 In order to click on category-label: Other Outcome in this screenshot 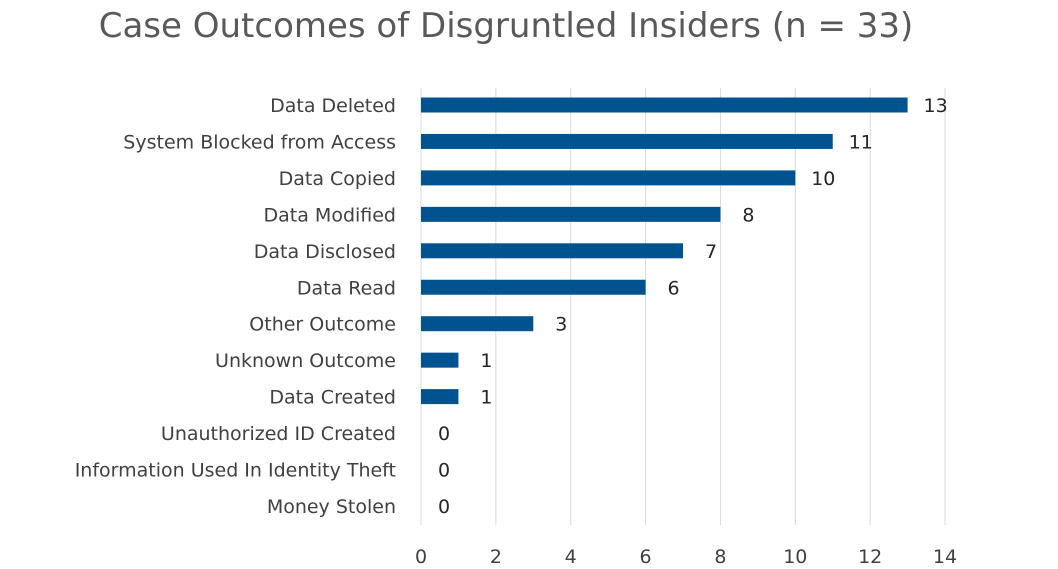, I will do `click(322, 325)`.